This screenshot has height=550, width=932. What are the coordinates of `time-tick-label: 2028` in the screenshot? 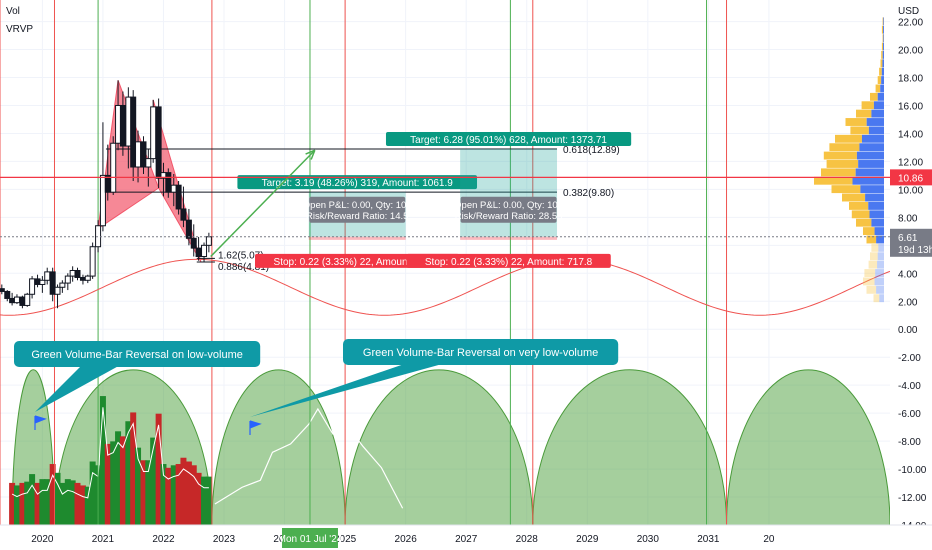 It's located at (527, 539).